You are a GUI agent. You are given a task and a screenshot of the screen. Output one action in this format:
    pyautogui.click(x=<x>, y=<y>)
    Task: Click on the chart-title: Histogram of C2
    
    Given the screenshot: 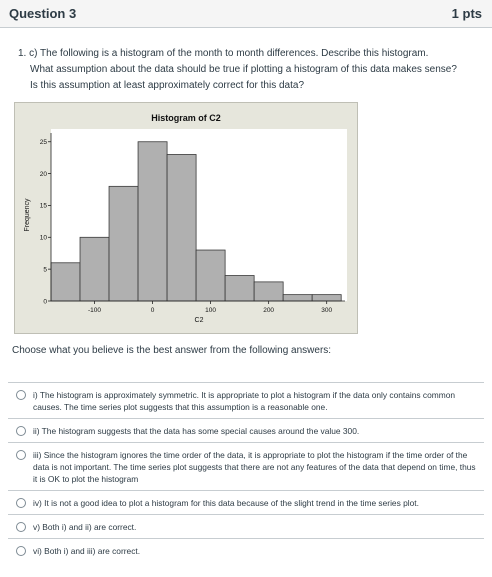 What is the action you would take?
    pyautogui.click(x=186, y=118)
    